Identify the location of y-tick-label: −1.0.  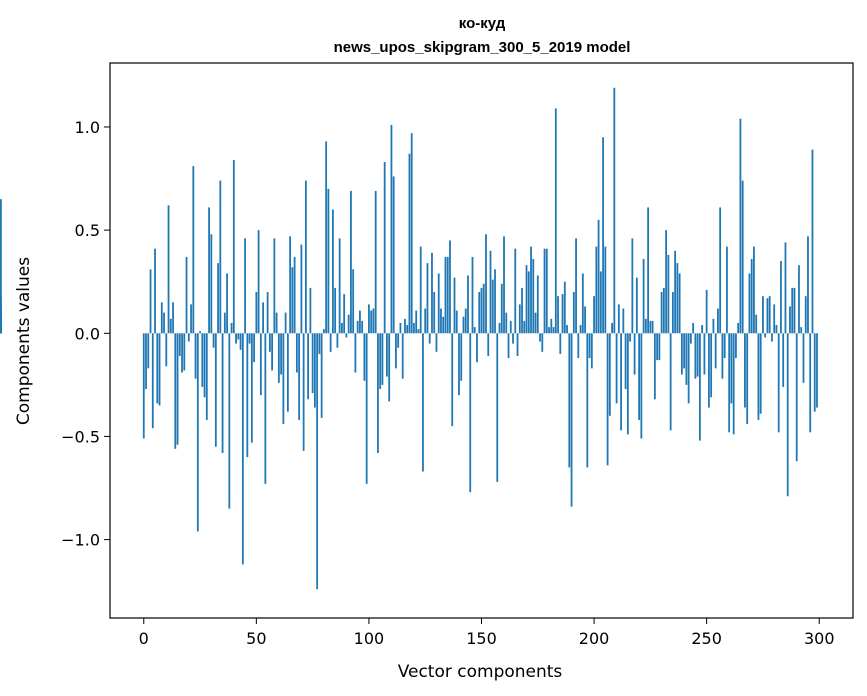
(80, 540).